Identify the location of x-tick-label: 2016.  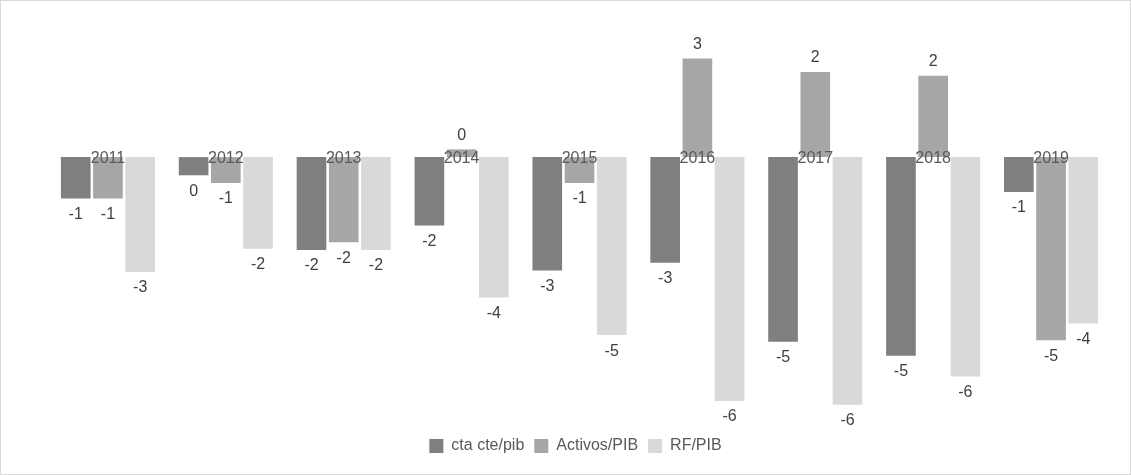
(697, 158).